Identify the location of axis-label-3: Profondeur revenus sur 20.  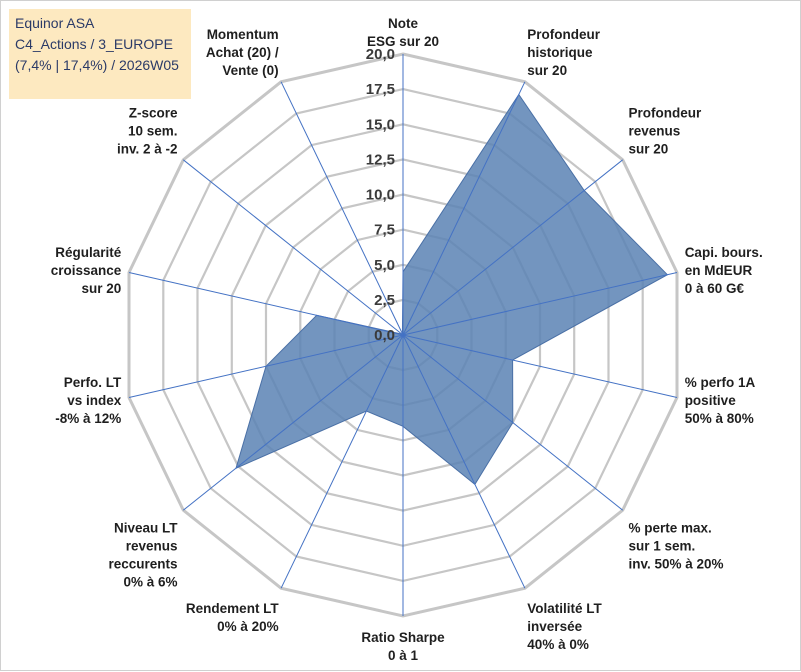
(665, 131).